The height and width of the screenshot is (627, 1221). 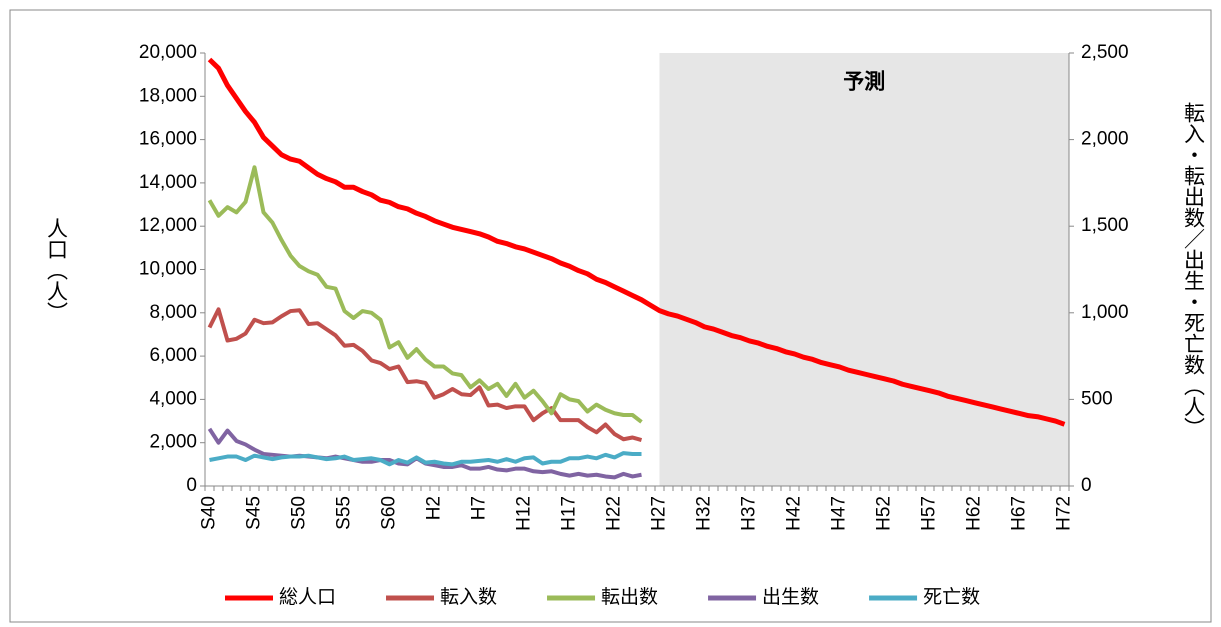 I want to click on x-tick-label: H27, so click(x=659, y=513).